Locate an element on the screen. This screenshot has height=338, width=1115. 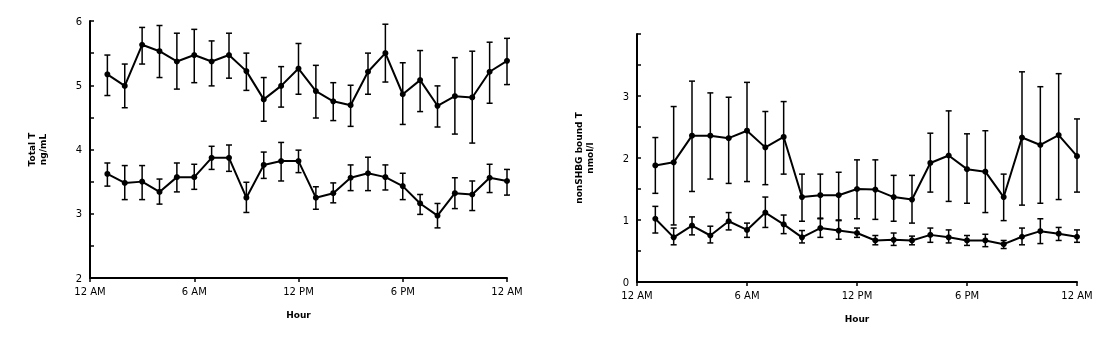
y-tick-label: 1 is located at coordinates (625, 220).